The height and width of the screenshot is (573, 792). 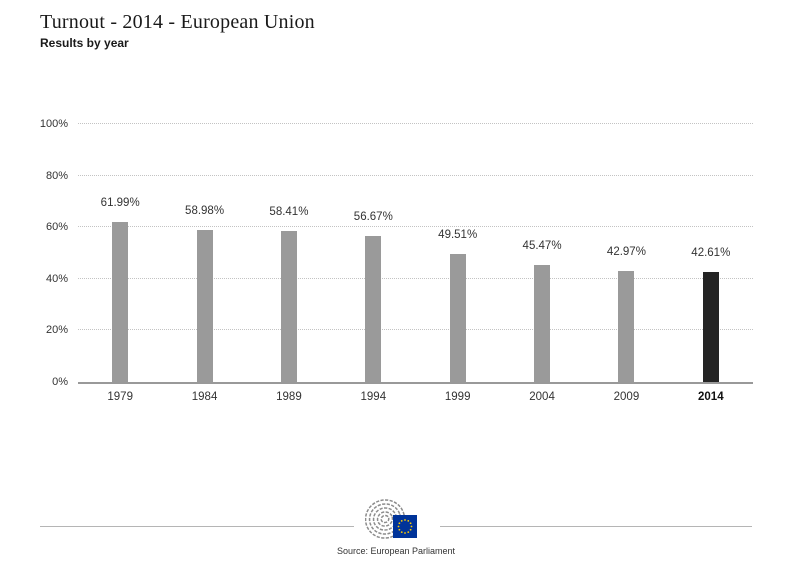 What do you see at coordinates (56, 227) in the screenshot?
I see `y-axis-label-60: 60%` at bounding box center [56, 227].